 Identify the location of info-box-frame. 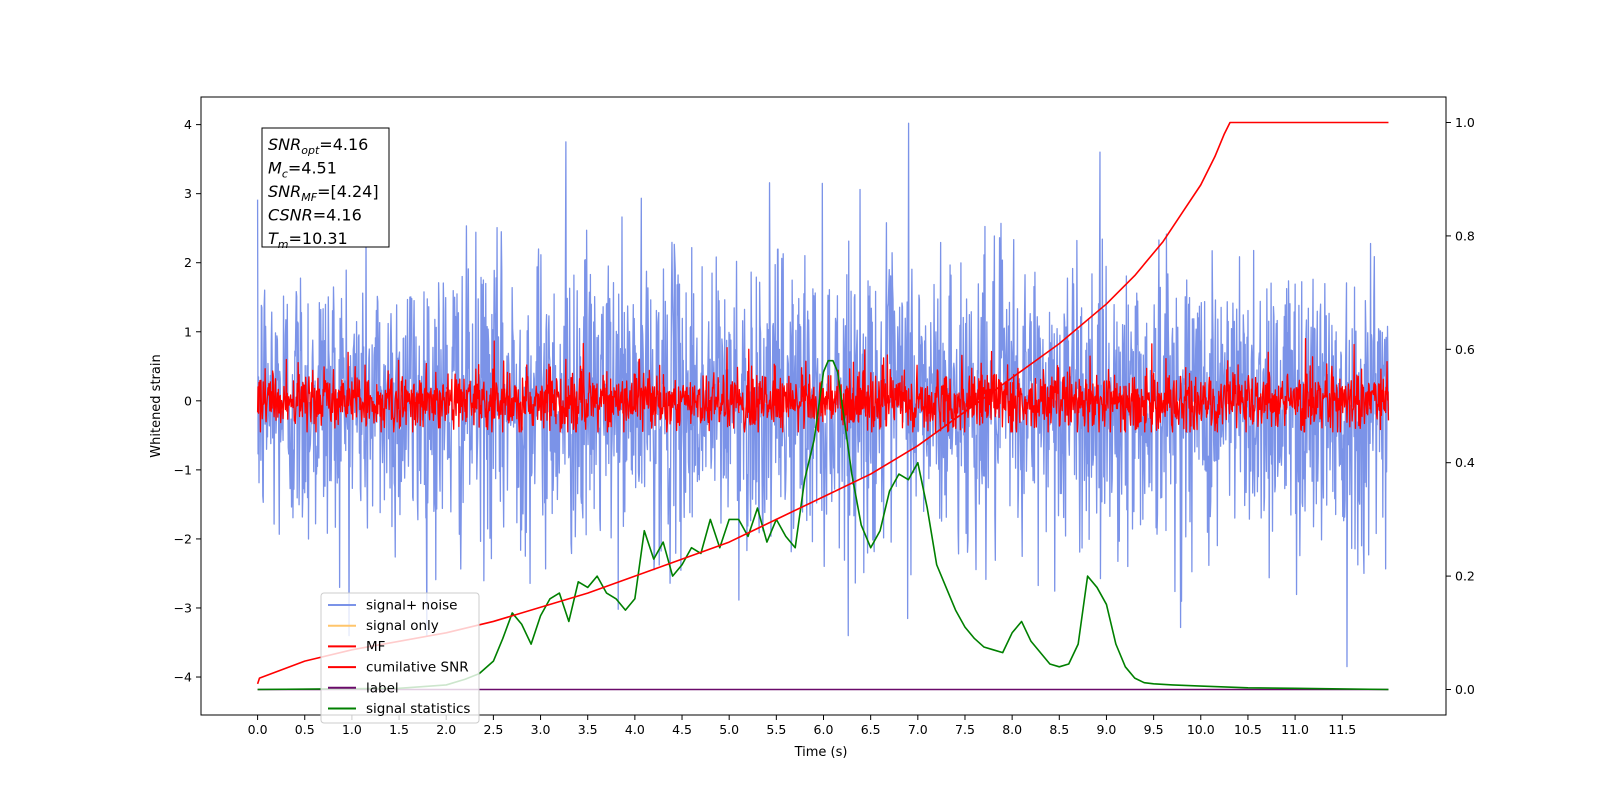
(325, 187).